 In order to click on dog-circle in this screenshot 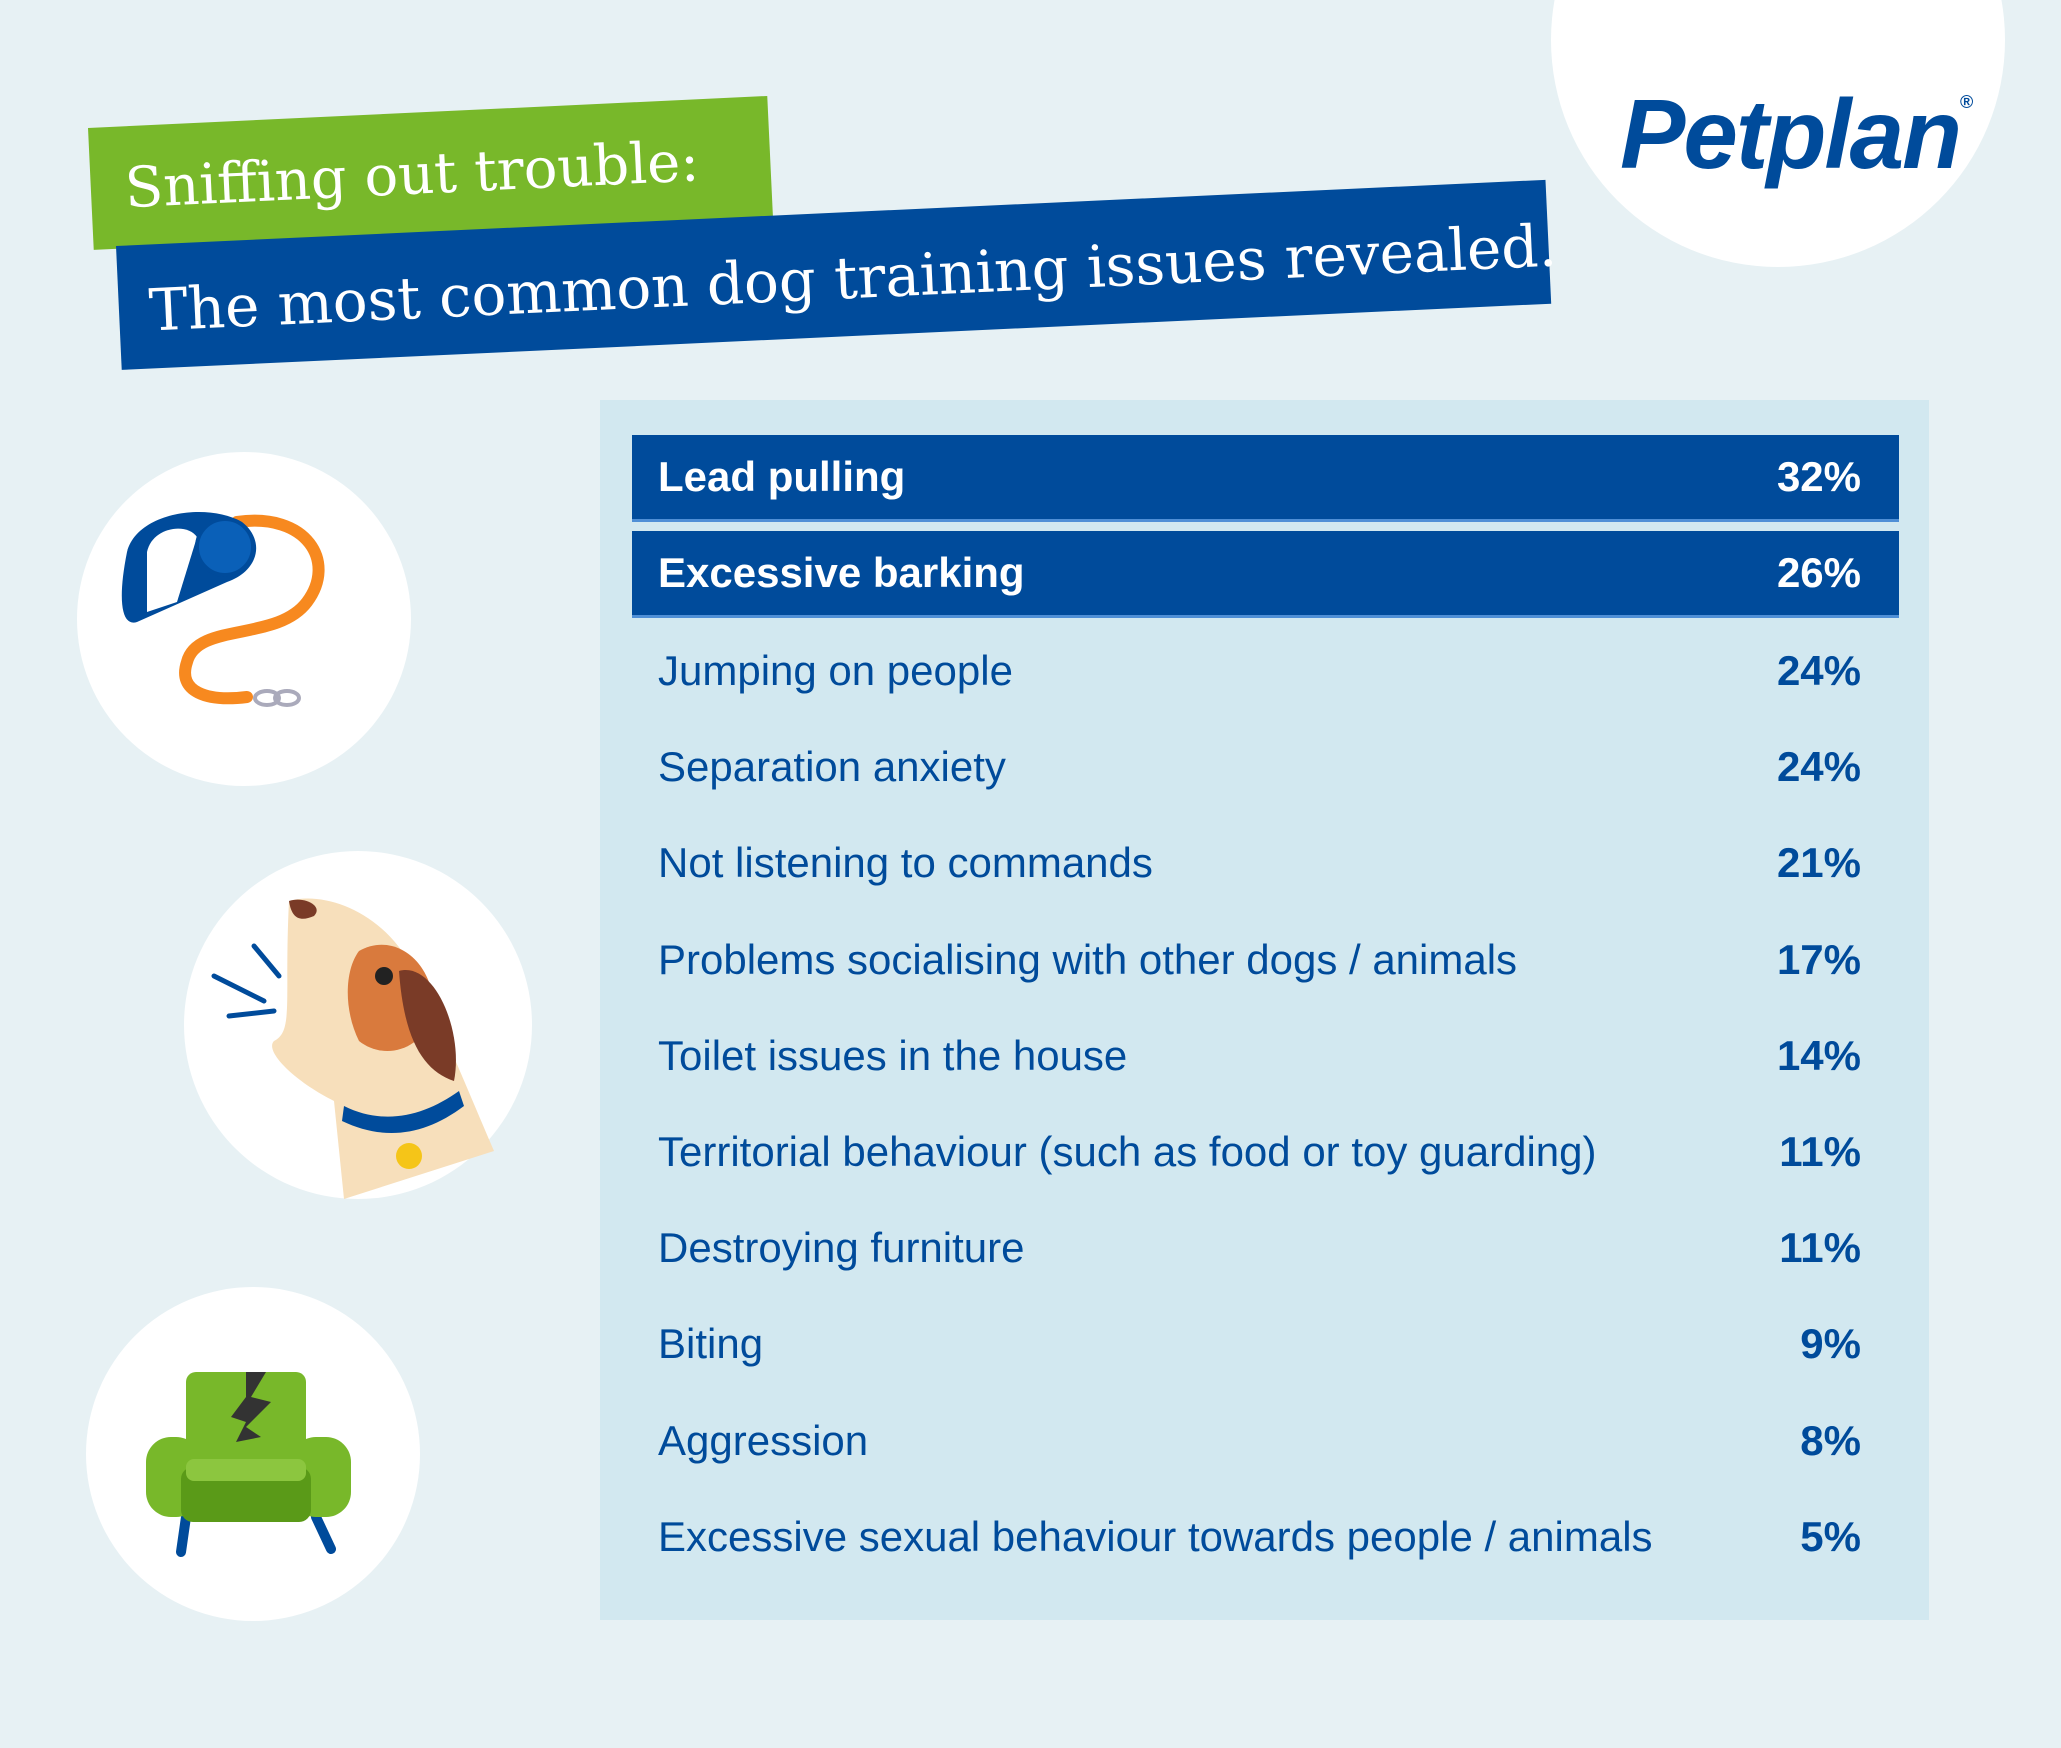, I will do `click(358, 1025)`.